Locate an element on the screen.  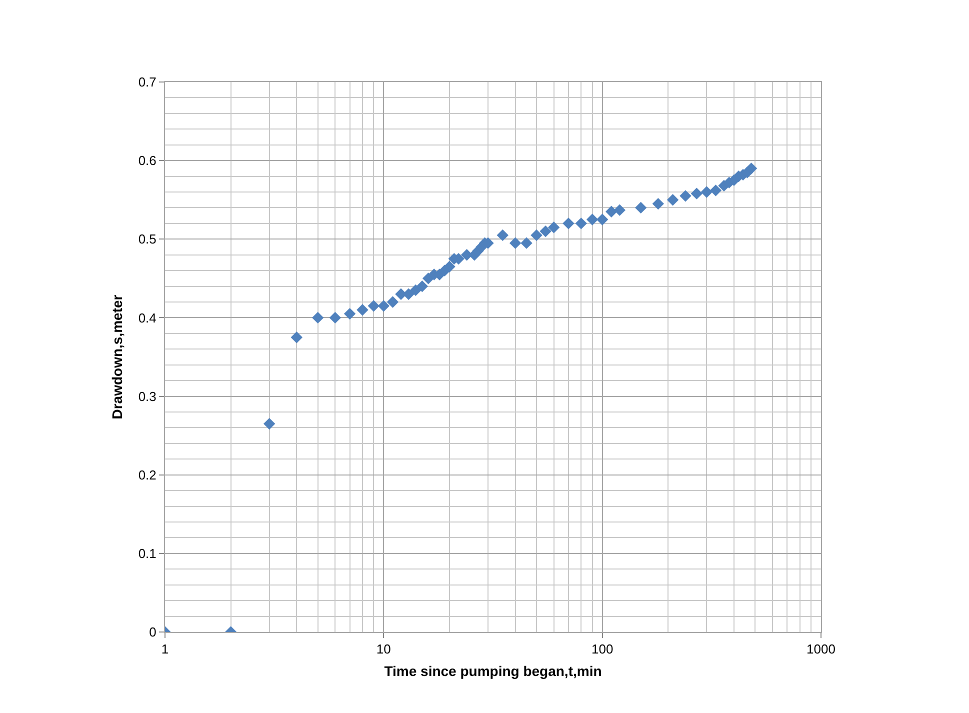
x-tick-label: 1 is located at coordinates (165, 649).